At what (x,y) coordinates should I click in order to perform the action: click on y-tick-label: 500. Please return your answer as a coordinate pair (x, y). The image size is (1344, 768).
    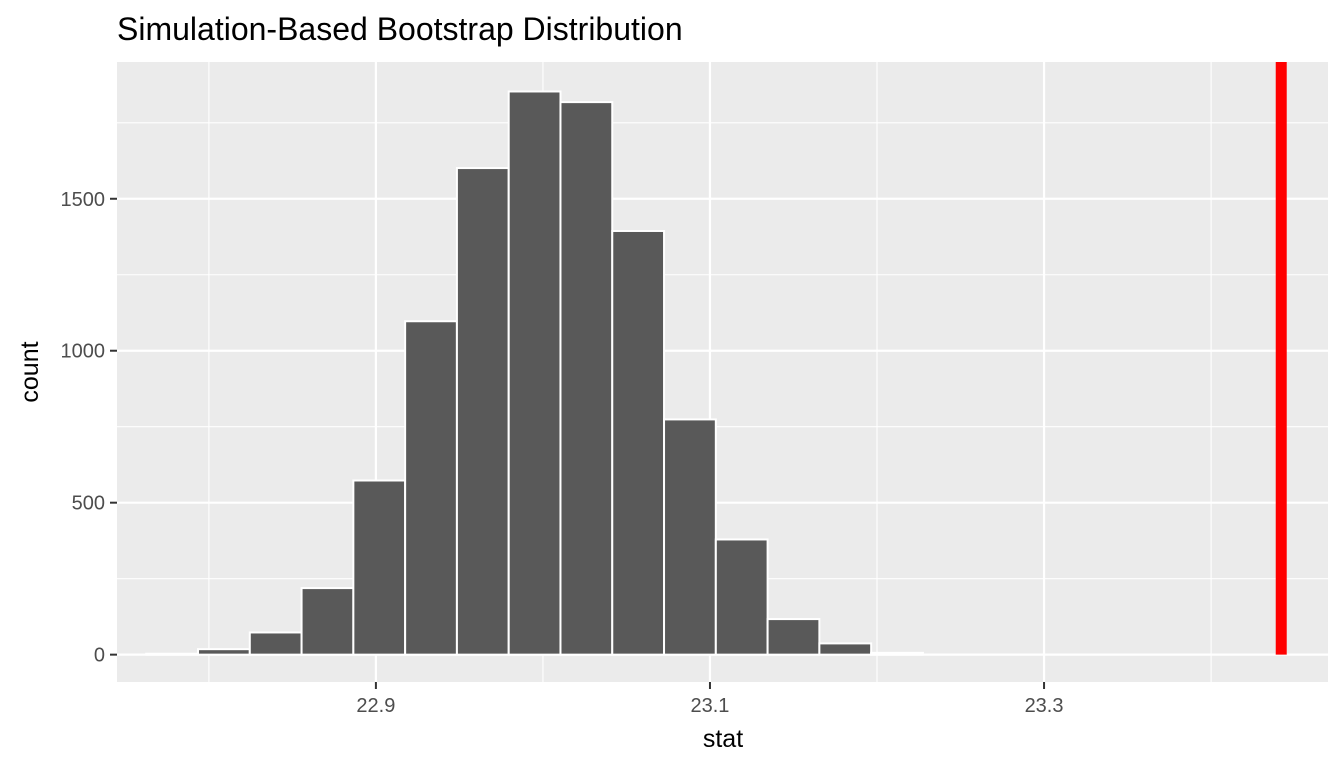
    Looking at the image, I should click on (88, 504).